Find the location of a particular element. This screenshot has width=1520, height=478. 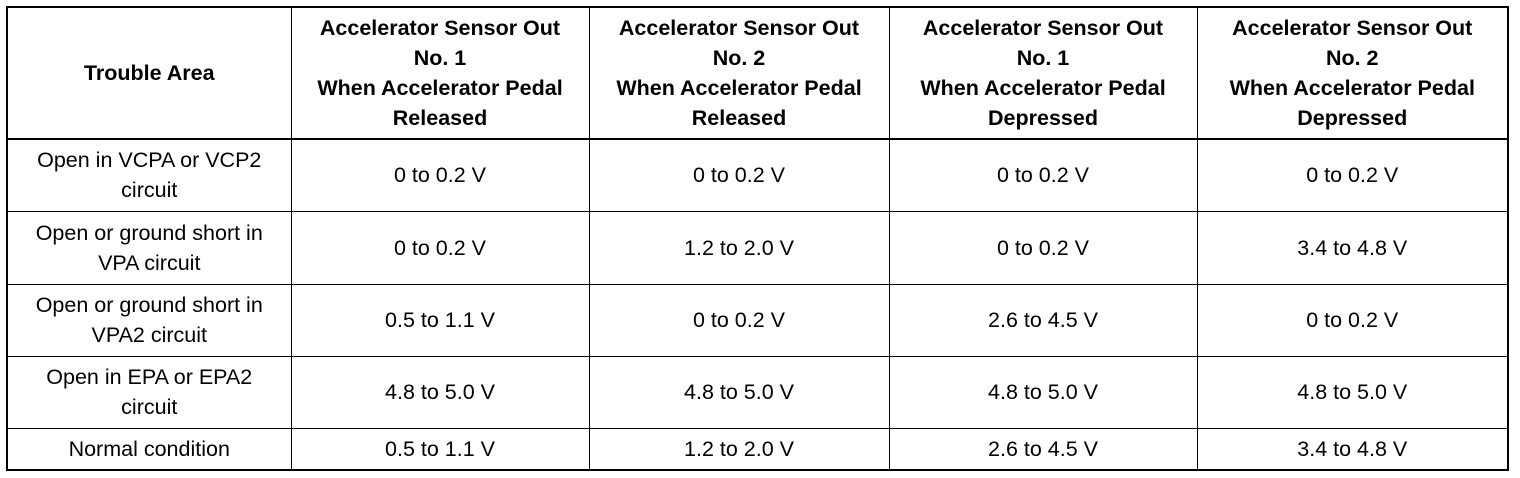

row-label: Open in EPA or EPA2 circuit is located at coordinates (149, 392).